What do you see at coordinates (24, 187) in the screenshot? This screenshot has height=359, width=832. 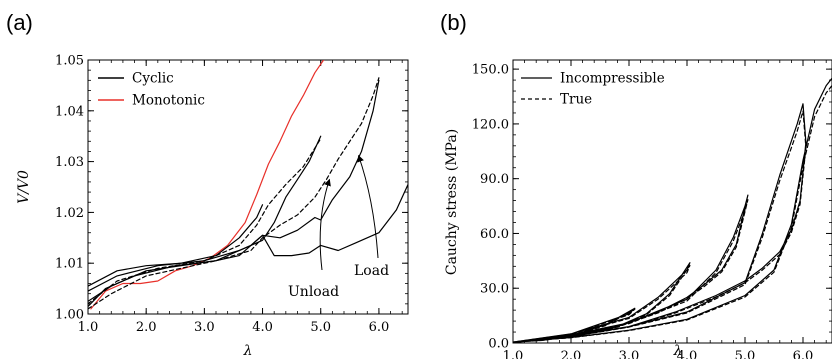 I see `chart-a-ylabel: V/V0` at bounding box center [24, 187].